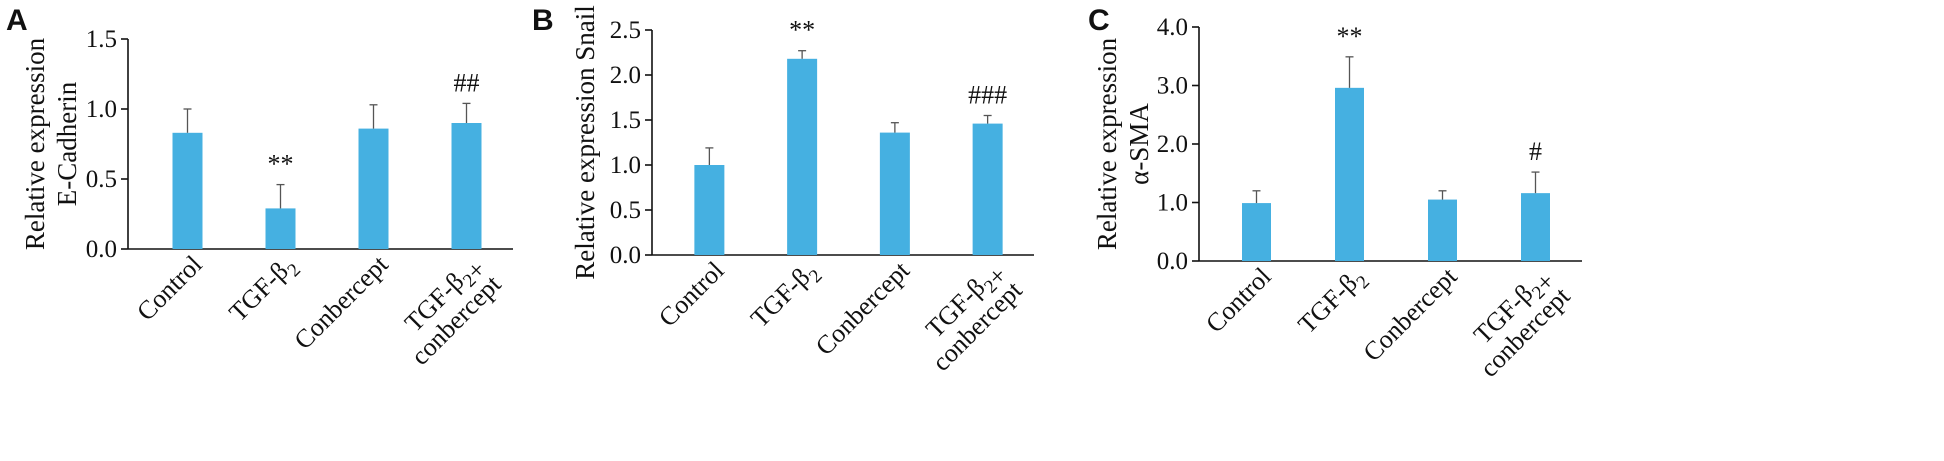 The width and height of the screenshot is (1944, 461). I want to click on y-tick-label: 3.0, so click(1172, 86).